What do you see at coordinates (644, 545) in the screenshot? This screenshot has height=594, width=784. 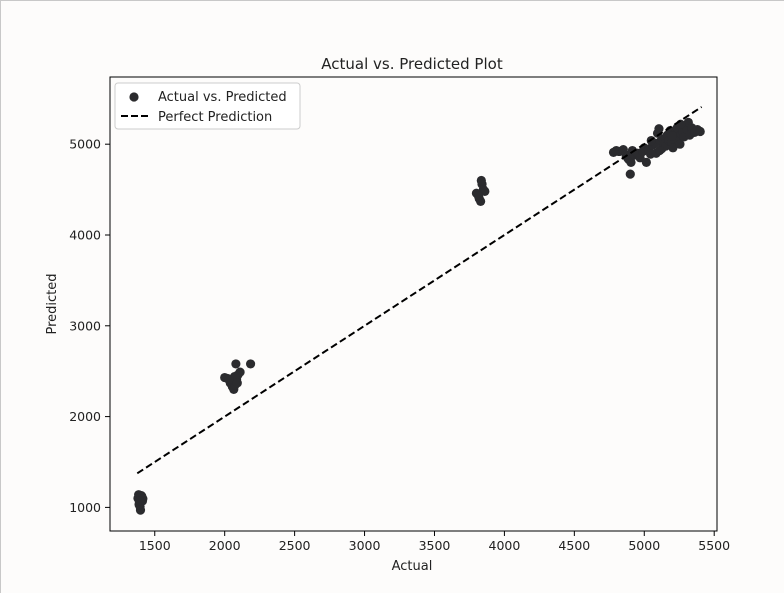 I see `x-tick-label-5000: 5000` at bounding box center [644, 545].